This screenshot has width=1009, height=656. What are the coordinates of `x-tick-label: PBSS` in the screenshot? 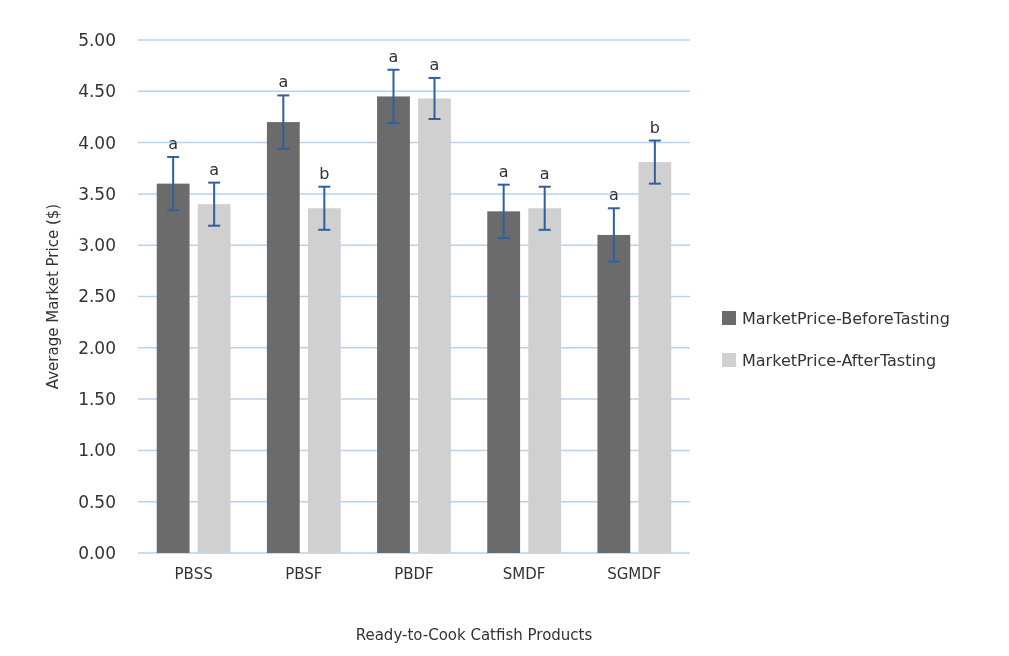 It's located at (193, 574).